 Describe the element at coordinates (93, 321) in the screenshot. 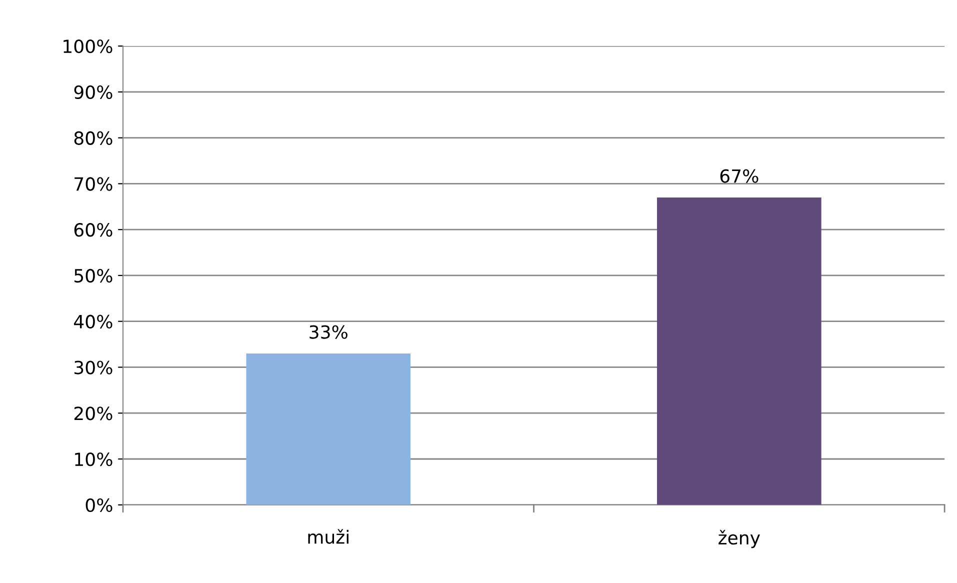

I see `y-tick-label: 40%` at that location.